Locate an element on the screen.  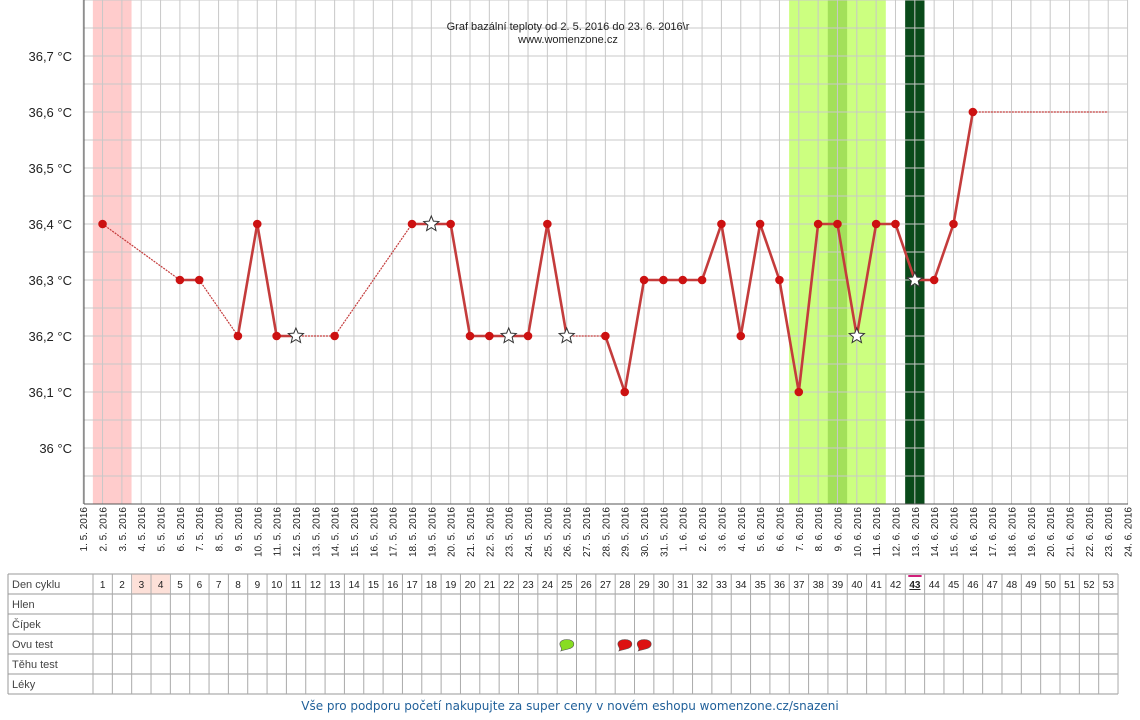
cycle-day-number: 2 is located at coordinates (122, 585).